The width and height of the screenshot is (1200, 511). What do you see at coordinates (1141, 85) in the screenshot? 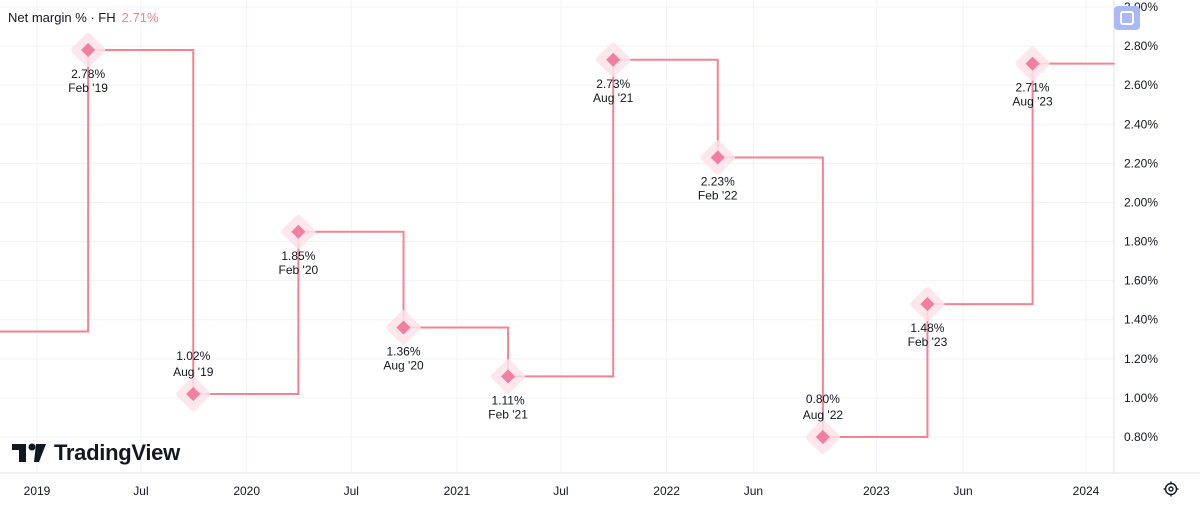
I see `y-tick-label: 2.60%` at bounding box center [1141, 85].